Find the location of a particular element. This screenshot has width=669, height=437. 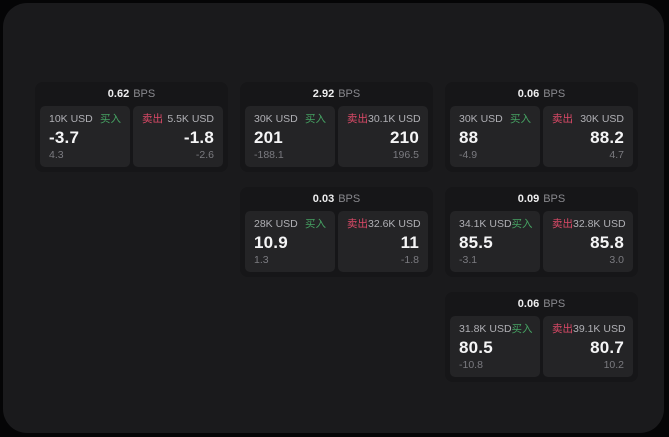

quote-card-body: 28K USD 买入 10.9 1.3 卖出 32.6K USD 11 -1.8 is located at coordinates (336, 241).